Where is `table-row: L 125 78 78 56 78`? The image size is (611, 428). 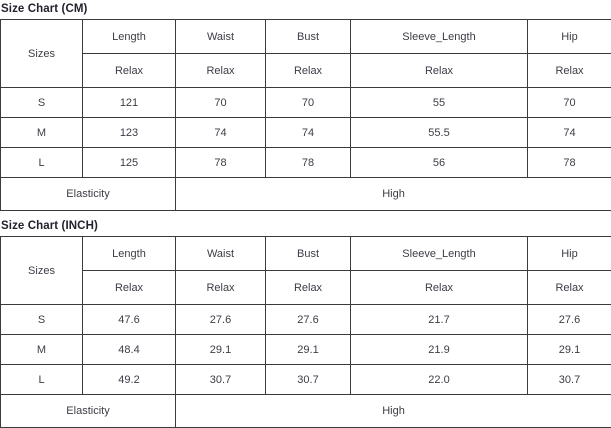
table-row: L 125 78 78 56 78 is located at coordinates (306, 163).